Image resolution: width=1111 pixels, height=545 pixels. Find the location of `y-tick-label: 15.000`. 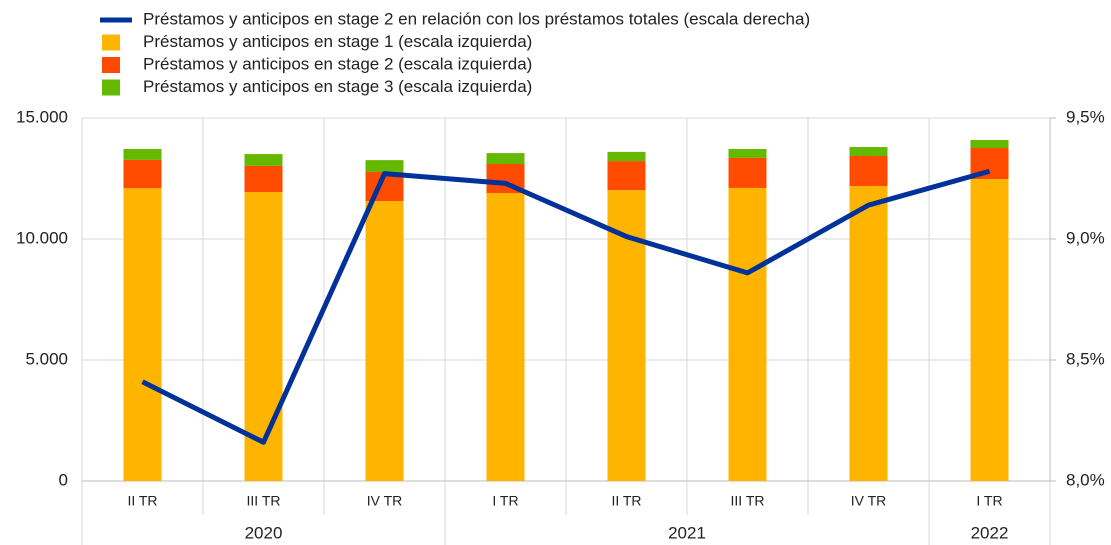

y-tick-label: 15.000 is located at coordinates (42, 116).